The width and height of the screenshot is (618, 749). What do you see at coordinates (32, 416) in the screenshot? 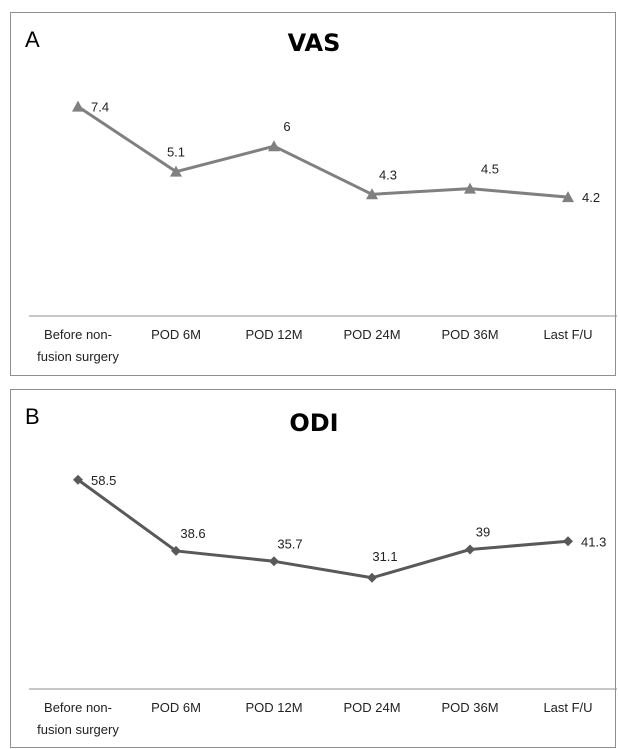
I see `panel-label: B` at bounding box center [32, 416].